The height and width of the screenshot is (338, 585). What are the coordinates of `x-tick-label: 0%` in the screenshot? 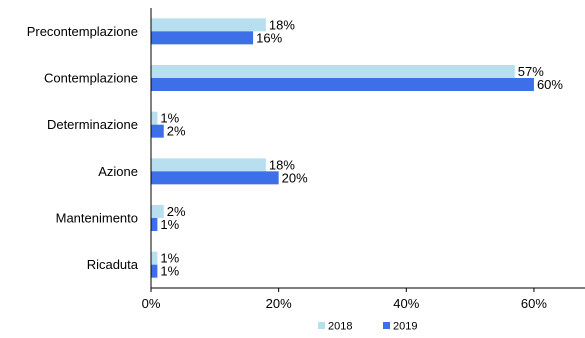 It's located at (151, 303).